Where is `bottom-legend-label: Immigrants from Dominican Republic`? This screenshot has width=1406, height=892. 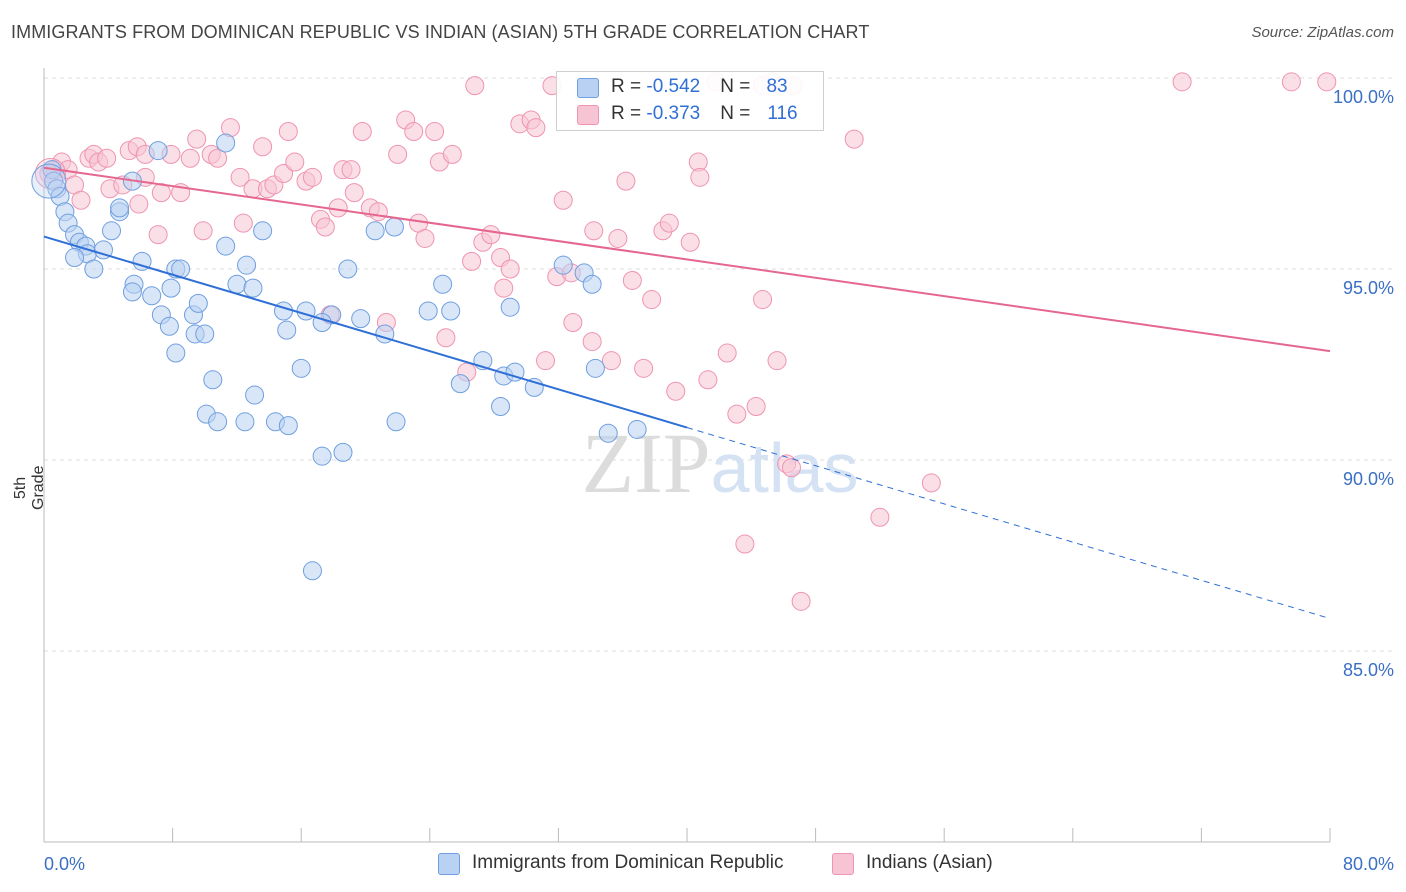 bottom-legend-label: Immigrants from Dominican Republic is located at coordinates (628, 862).